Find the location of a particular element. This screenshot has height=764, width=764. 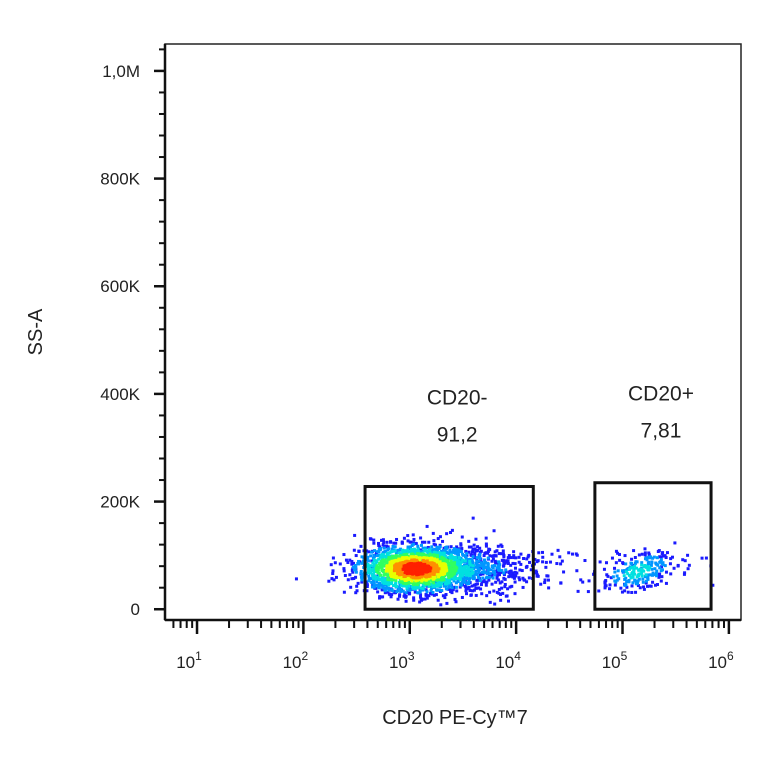

x-axis-title: CD20 PE-Cy™7 is located at coordinates (455, 718).